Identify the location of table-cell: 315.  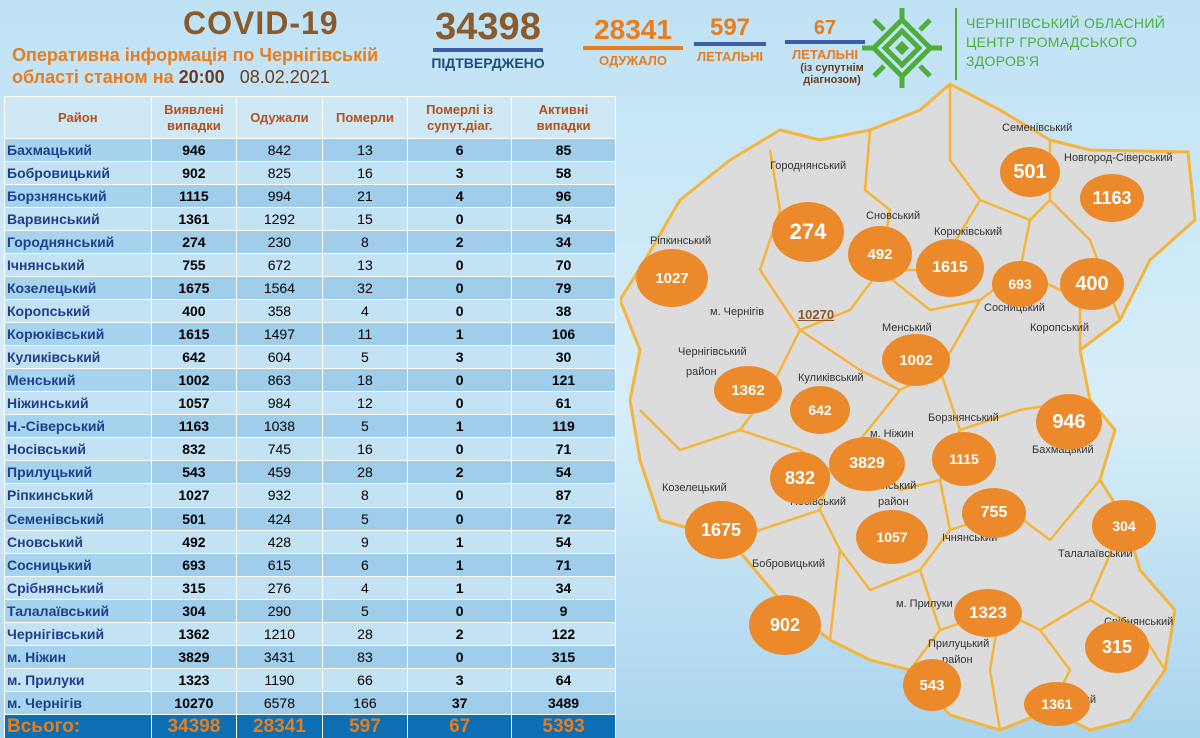
(563, 656).